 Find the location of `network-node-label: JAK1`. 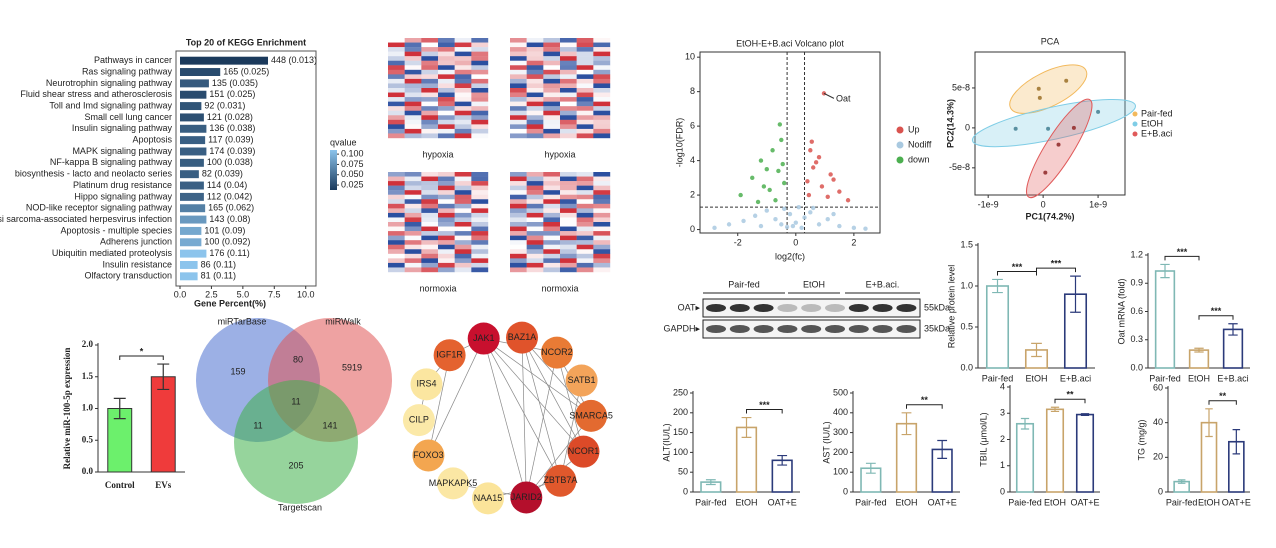

network-node-label: JAK1 is located at coordinates (484, 338).